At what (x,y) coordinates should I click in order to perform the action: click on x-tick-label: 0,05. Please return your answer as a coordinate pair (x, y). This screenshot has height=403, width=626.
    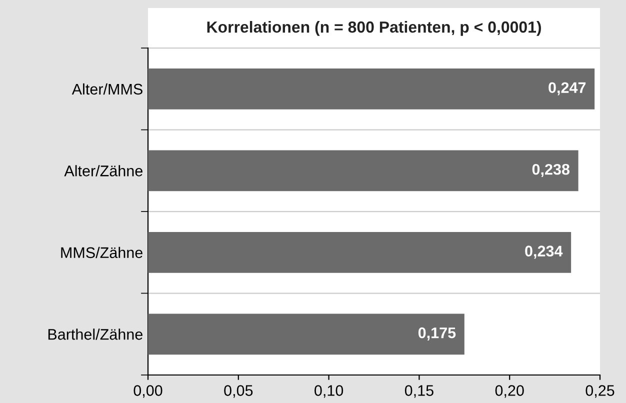
    Looking at the image, I should click on (238, 391).